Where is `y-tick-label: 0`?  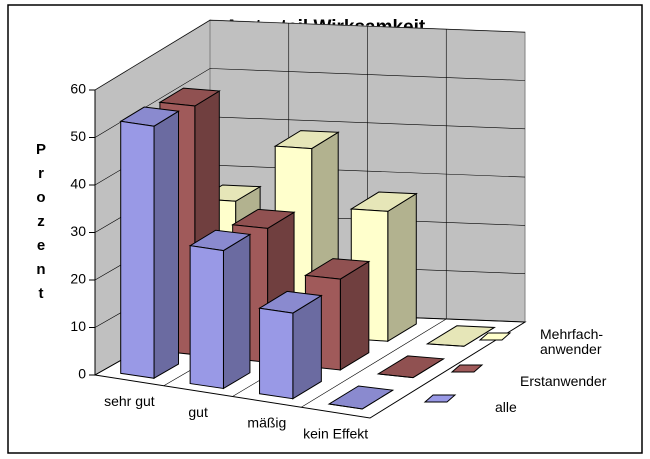
y-tick-label: 0 is located at coordinates (82, 374).